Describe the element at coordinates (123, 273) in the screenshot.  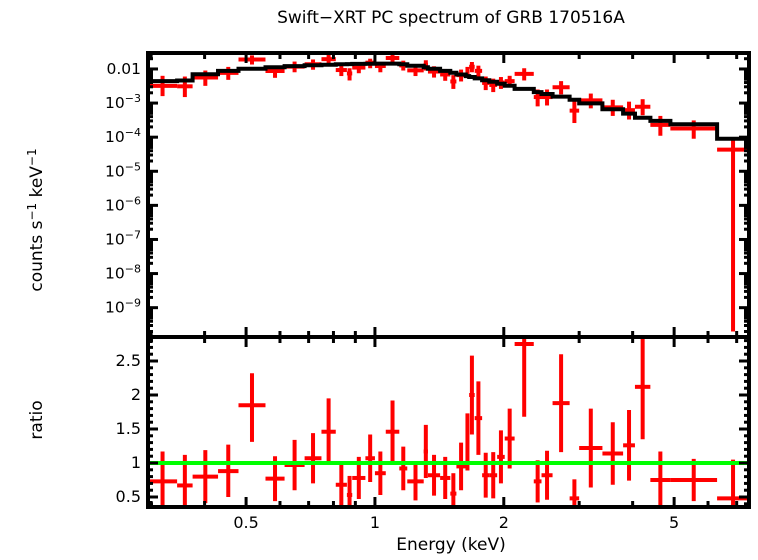
I see `spectrum-y-tick-label: 10⁻⁸` at that location.